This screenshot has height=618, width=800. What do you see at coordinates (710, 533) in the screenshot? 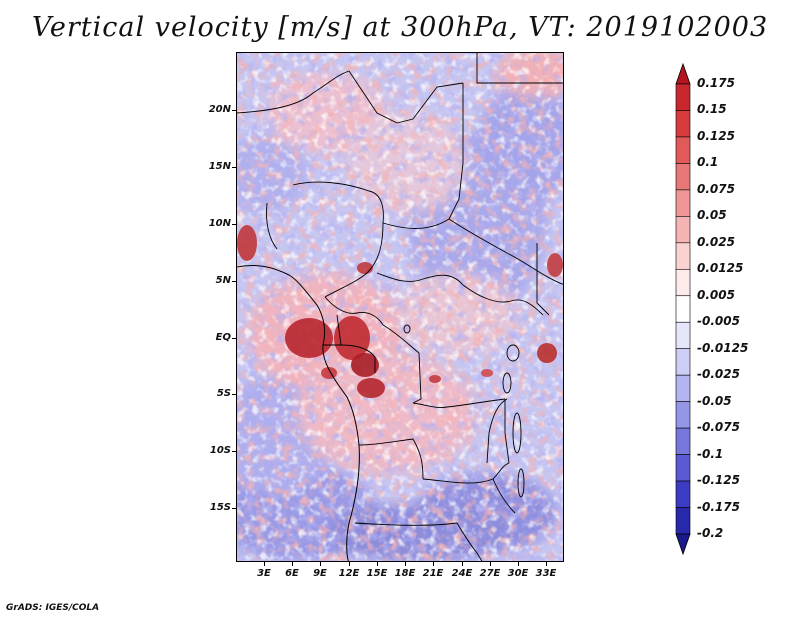
I see `colorbar-label: -0.2` at bounding box center [710, 533].